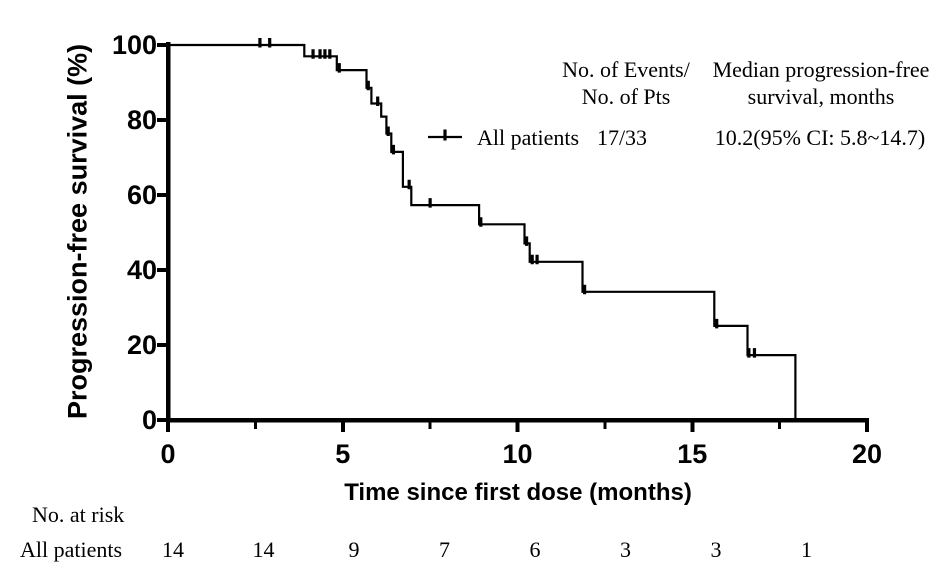 The image size is (931, 586). Describe the element at coordinates (867, 454) in the screenshot. I see `x-tick-label-20: 20` at that location.